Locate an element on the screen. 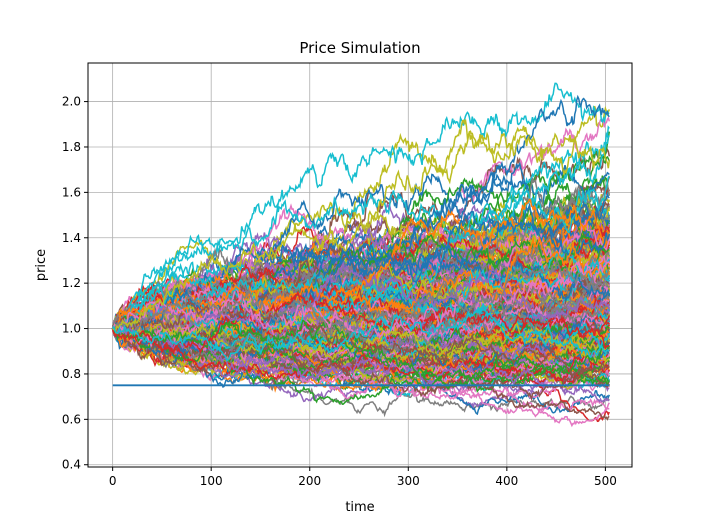 This screenshot has width=702, height=530. x-tick-label: 300 is located at coordinates (408, 481).